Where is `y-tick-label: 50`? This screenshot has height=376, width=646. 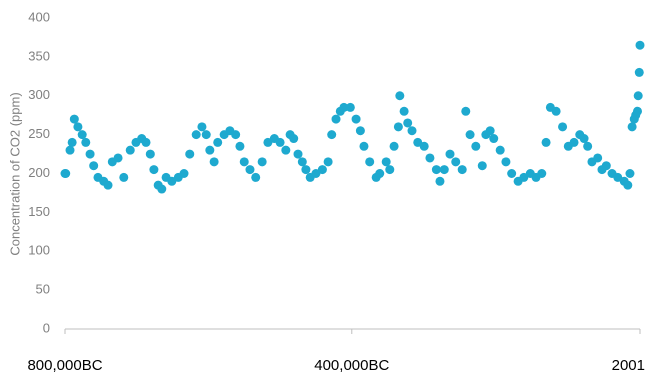
y-tick-label: 50 is located at coordinates (43, 289).